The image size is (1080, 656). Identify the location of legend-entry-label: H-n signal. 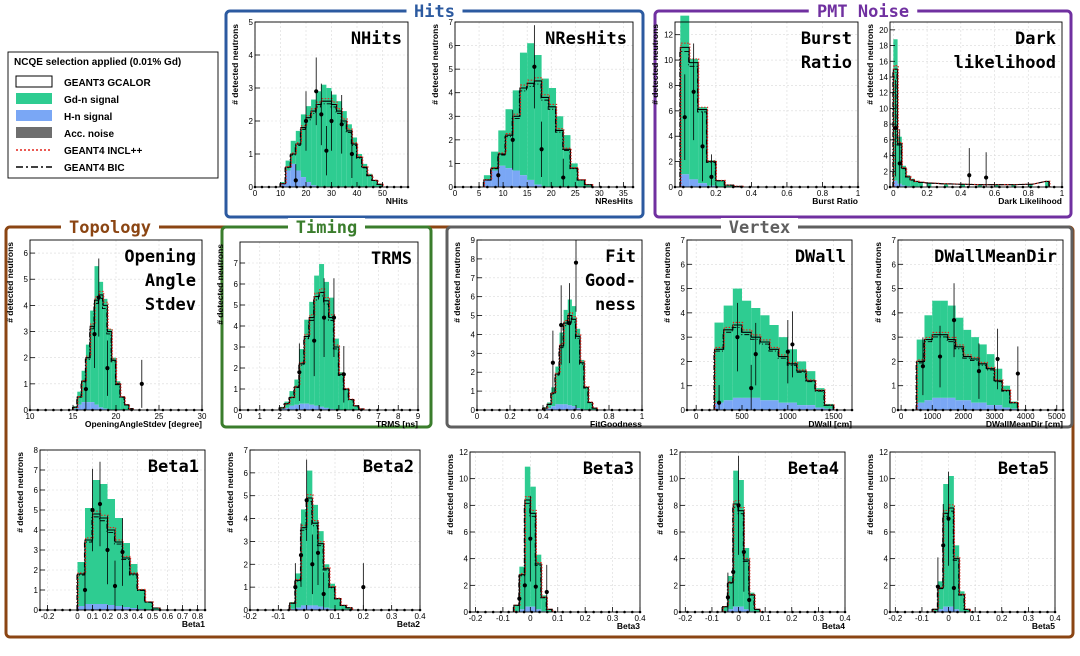
(88, 117).